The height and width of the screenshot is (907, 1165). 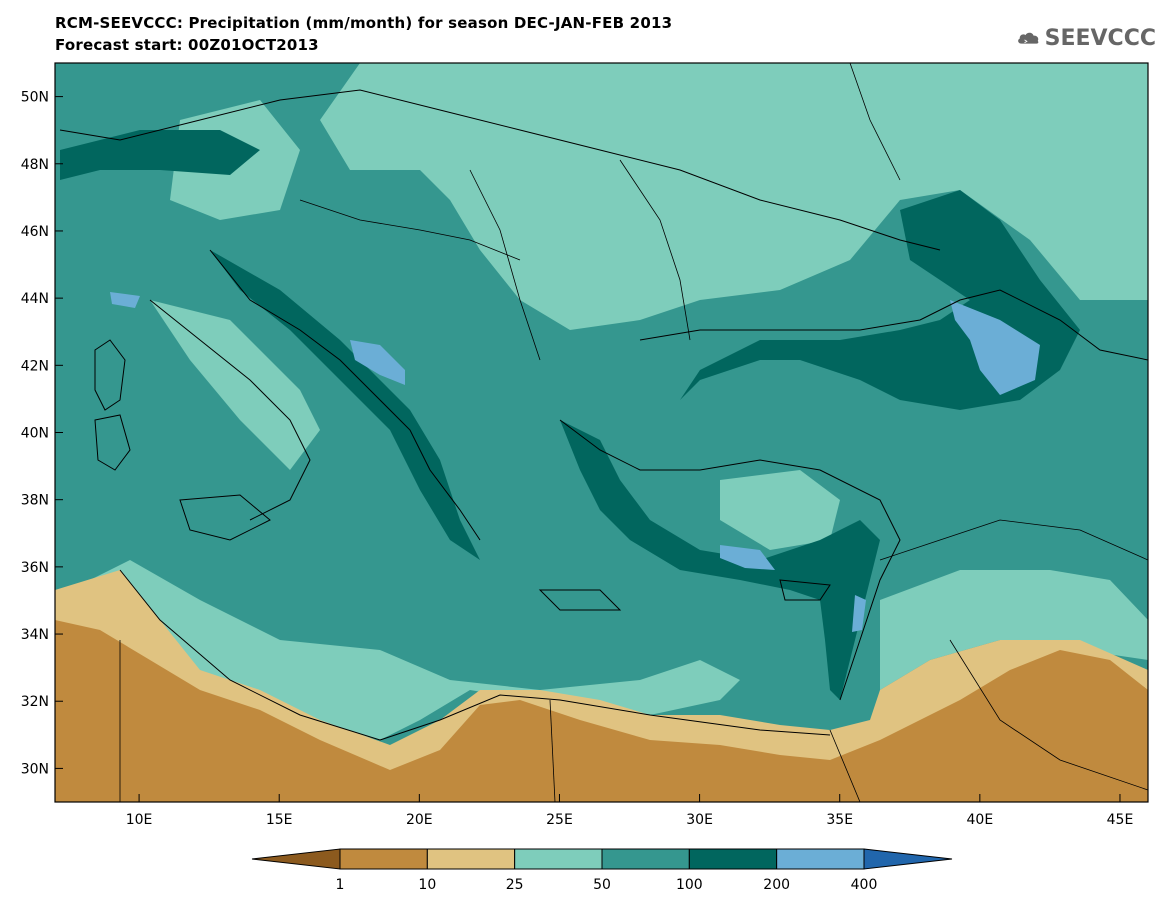 I want to click on colorbar-level-label: 200, so click(x=776, y=885).